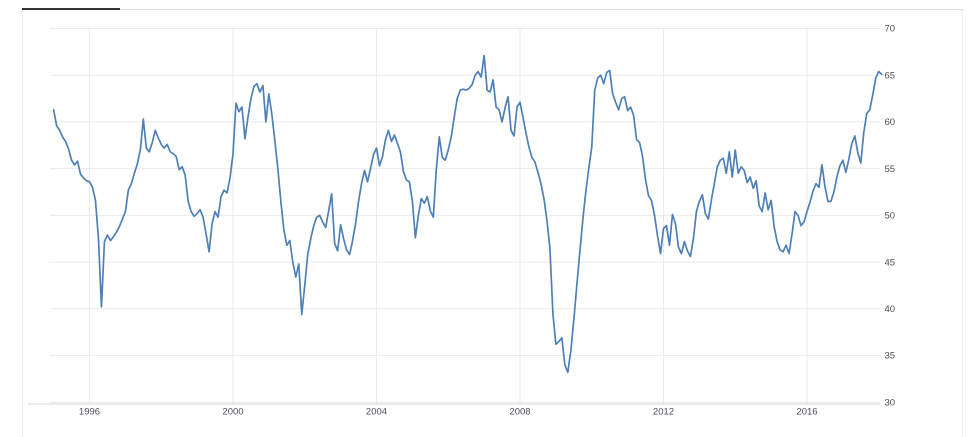 This screenshot has width=976, height=437. Describe the element at coordinates (890, 29) in the screenshot. I see `y-axis-tick-label: 70` at that location.